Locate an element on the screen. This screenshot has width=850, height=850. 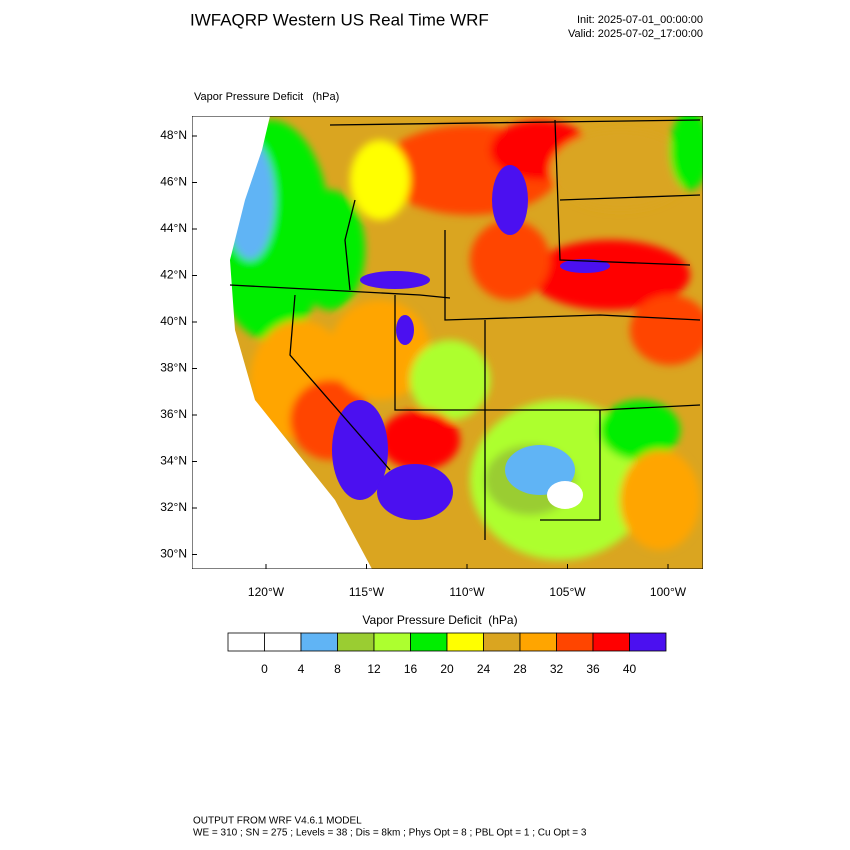
colorbar-label: 40 is located at coordinates (630, 669).